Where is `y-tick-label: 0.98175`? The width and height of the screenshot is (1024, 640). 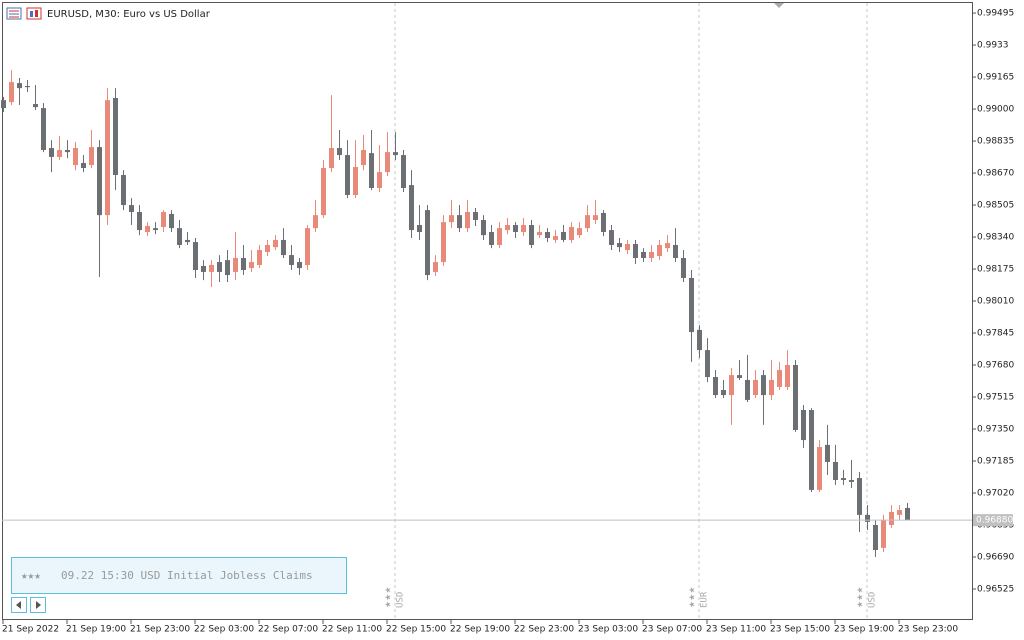
y-tick-label: 0.98175 is located at coordinates (995, 270).